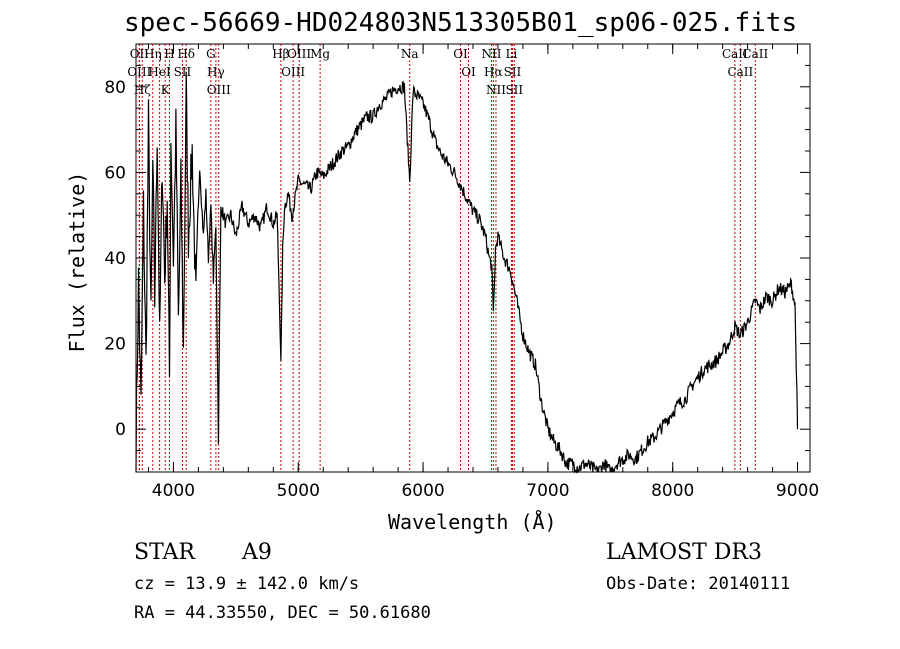 The width and height of the screenshot is (900, 649). I want to click on line-marker-label: Hδ, so click(186, 54).